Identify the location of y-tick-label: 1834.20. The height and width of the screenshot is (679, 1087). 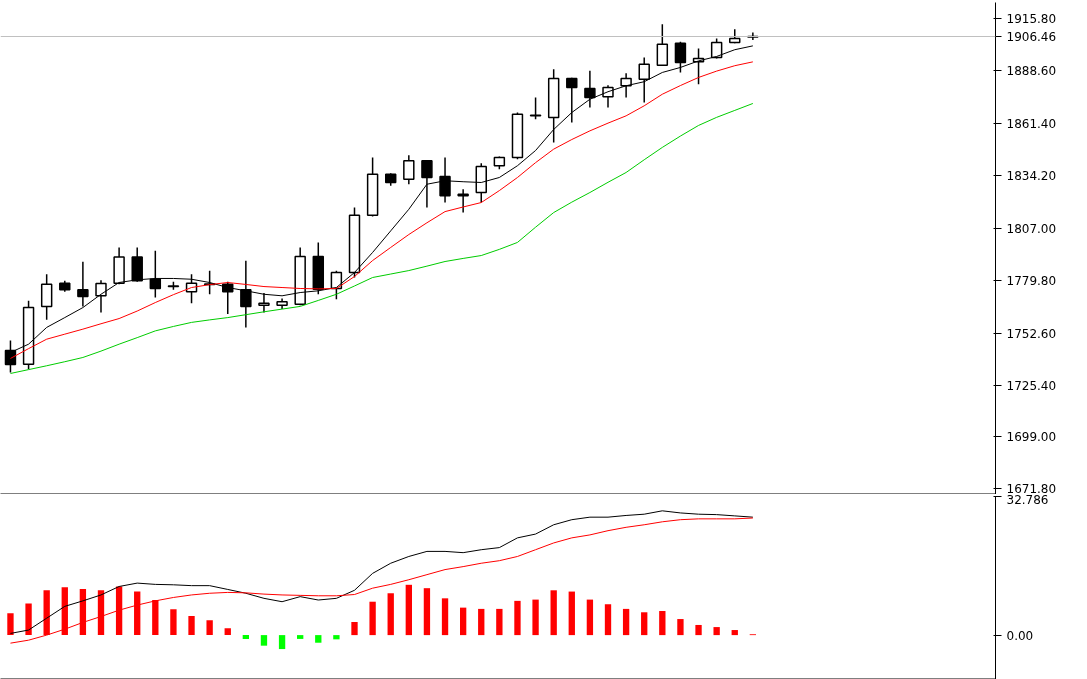
(1031, 176).